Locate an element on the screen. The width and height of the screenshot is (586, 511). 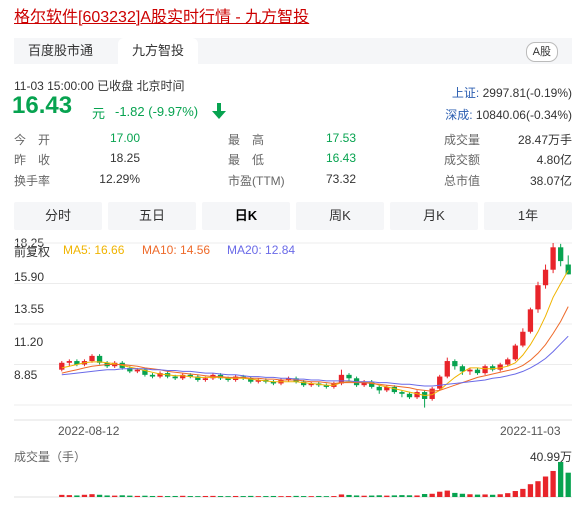
tab-jiufang: 九方智投 is located at coordinates (158, 51).